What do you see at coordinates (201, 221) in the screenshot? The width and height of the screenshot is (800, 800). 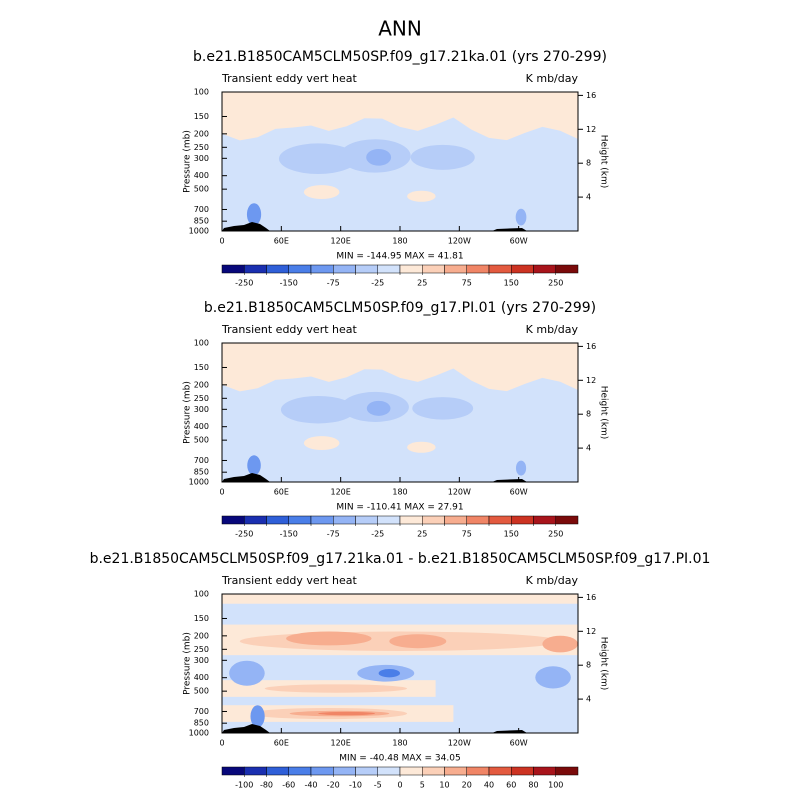 I see `y-tick-label: 850` at bounding box center [201, 221].